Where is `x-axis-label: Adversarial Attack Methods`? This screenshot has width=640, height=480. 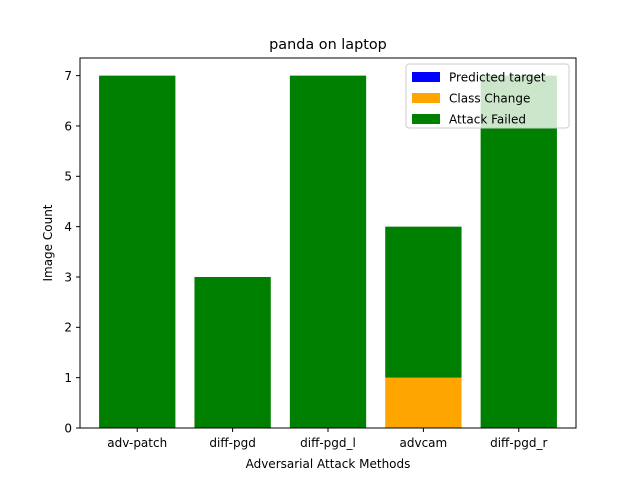 x-axis-label: Adversarial Attack Methods is located at coordinates (328, 464).